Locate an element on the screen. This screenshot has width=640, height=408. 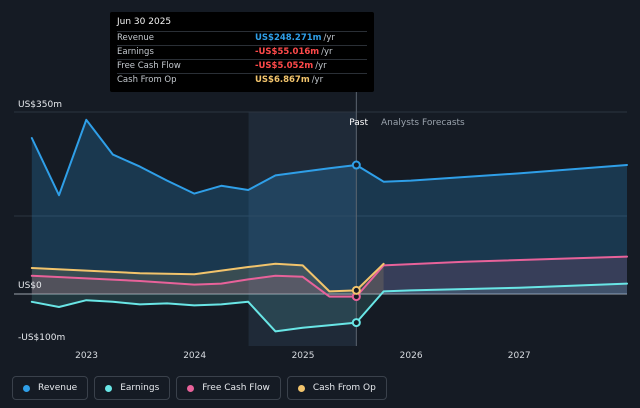
series-area-free-cash-flow is located at coordinates (329, 276).